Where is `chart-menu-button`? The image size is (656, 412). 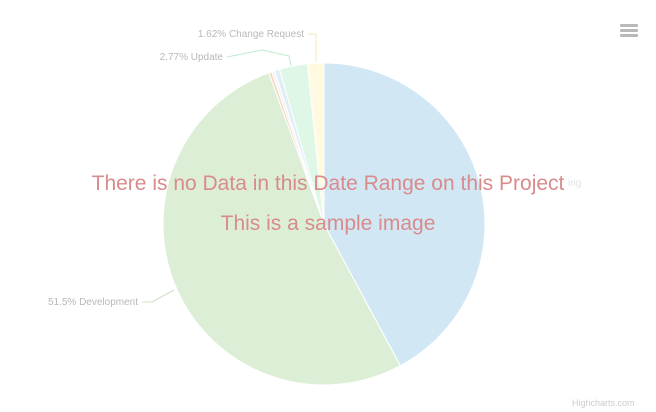
chart-menu-button is located at coordinates (629, 32).